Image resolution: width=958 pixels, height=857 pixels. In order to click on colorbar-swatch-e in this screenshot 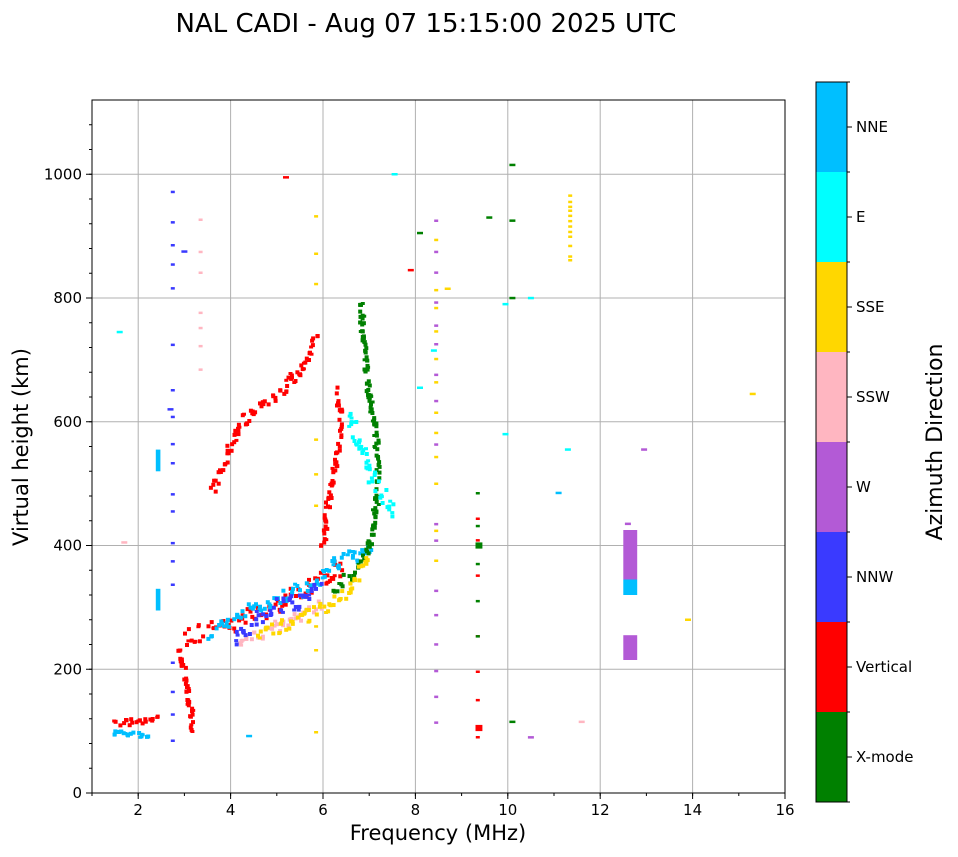, I will do `click(831, 217)`.